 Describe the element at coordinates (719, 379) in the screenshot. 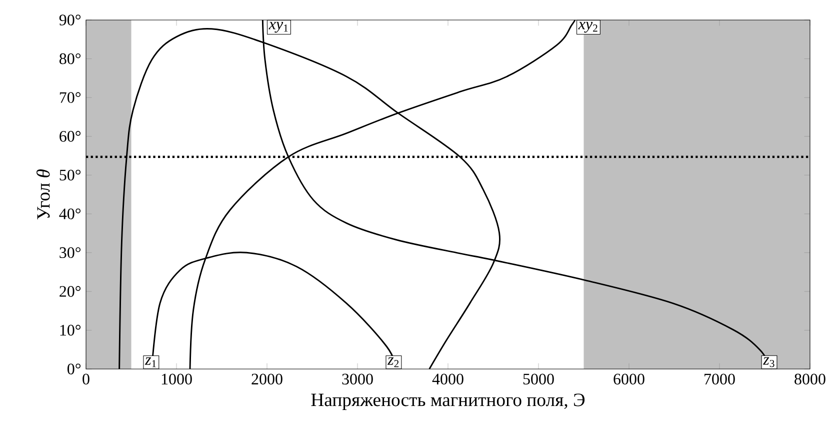

I see `x-tick-label: 7000` at that location.